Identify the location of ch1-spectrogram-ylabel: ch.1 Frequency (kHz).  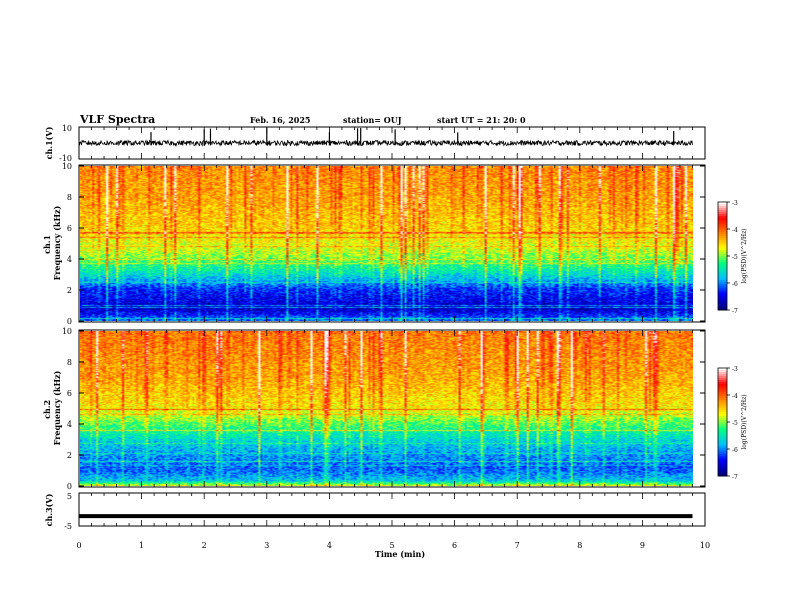
(52, 242).